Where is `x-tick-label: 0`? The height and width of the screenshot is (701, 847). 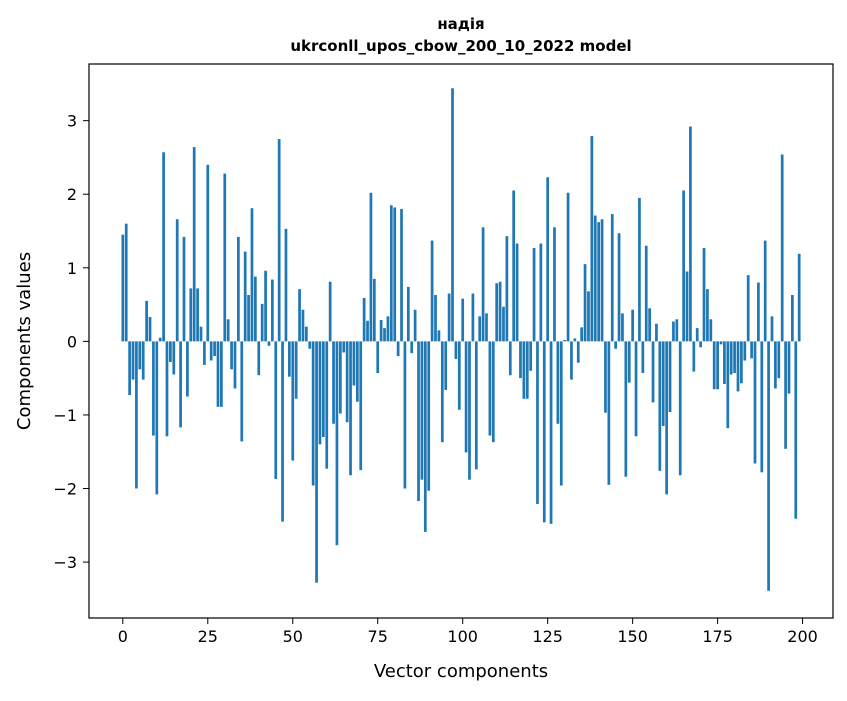
x-tick-label: 0 is located at coordinates (123, 636).